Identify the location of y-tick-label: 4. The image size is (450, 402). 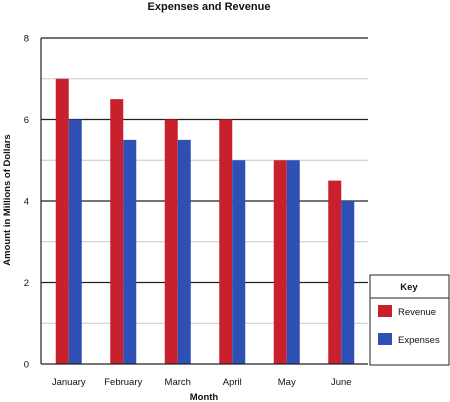
(26, 202).